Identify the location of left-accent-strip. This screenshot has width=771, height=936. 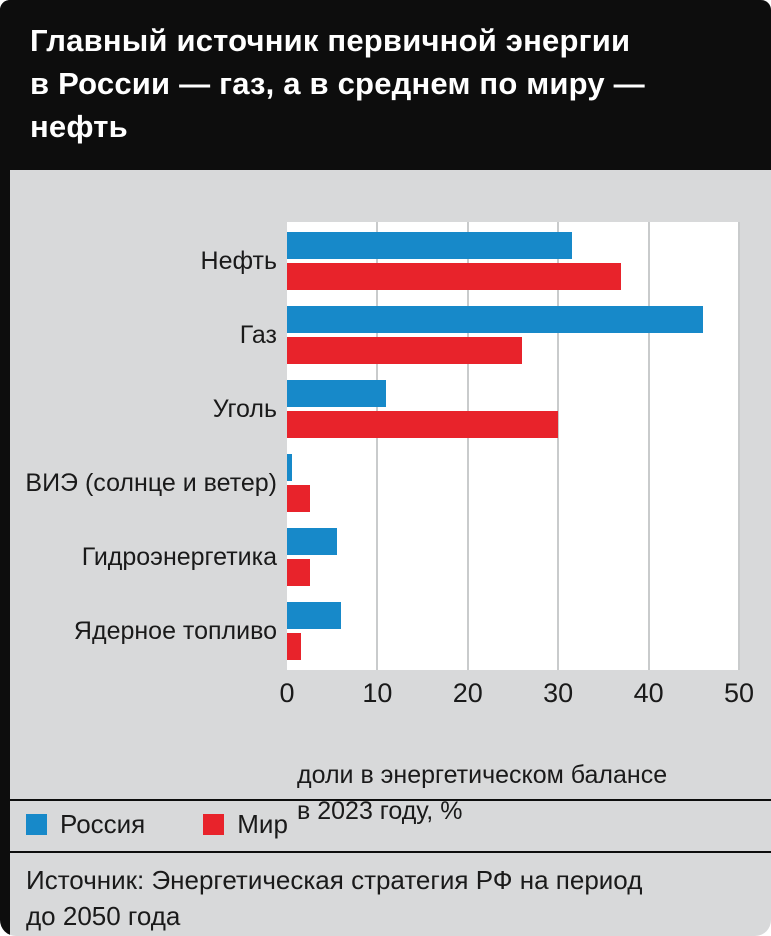
(5, 468).